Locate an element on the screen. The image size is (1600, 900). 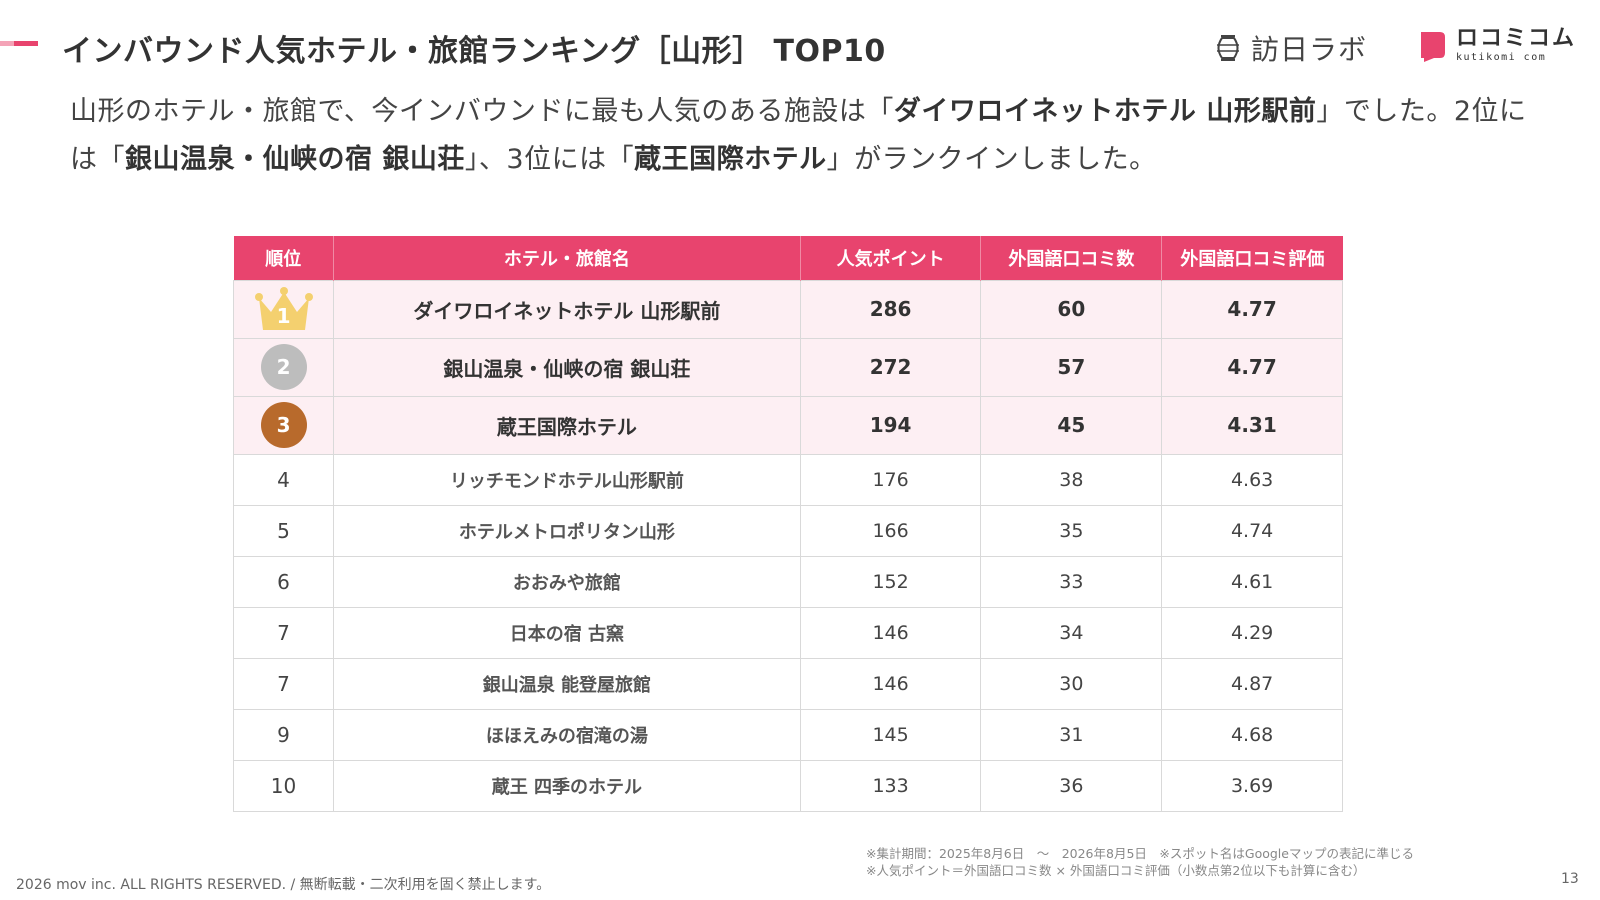
table-row: 5 ホテルメトロポリタン山形 166 35 4.74 is located at coordinates (787, 530).